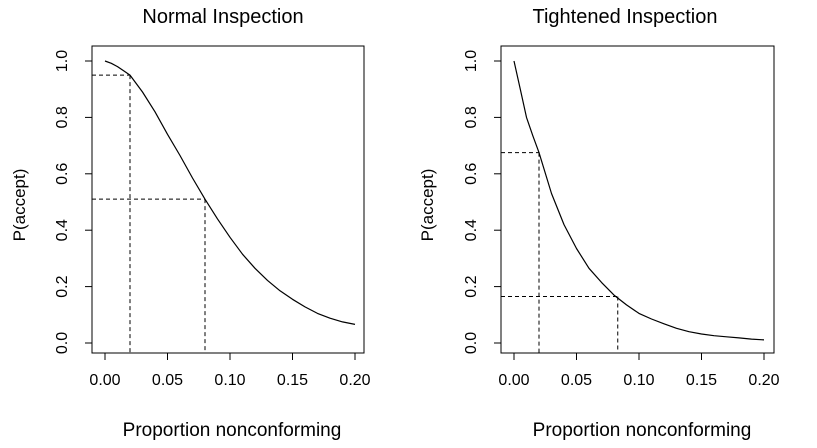  Describe the element at coordinates (625, 17) in the screenshot. I see `chart-title: Tightened Inspection` at that location.